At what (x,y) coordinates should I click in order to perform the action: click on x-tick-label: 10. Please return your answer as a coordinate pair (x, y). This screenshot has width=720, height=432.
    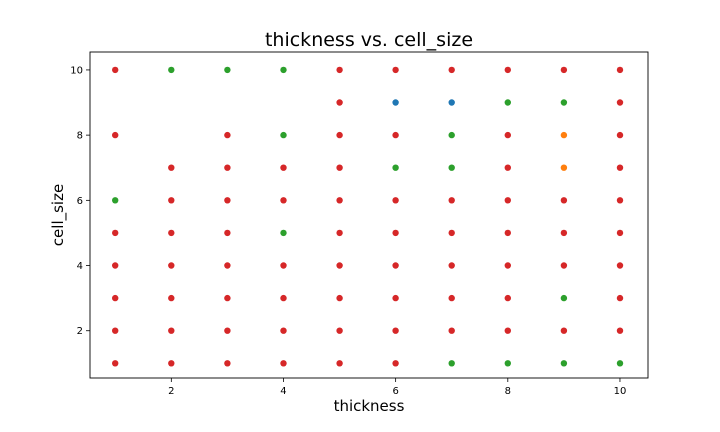
    Looking at the image, I should click on (620, 391).